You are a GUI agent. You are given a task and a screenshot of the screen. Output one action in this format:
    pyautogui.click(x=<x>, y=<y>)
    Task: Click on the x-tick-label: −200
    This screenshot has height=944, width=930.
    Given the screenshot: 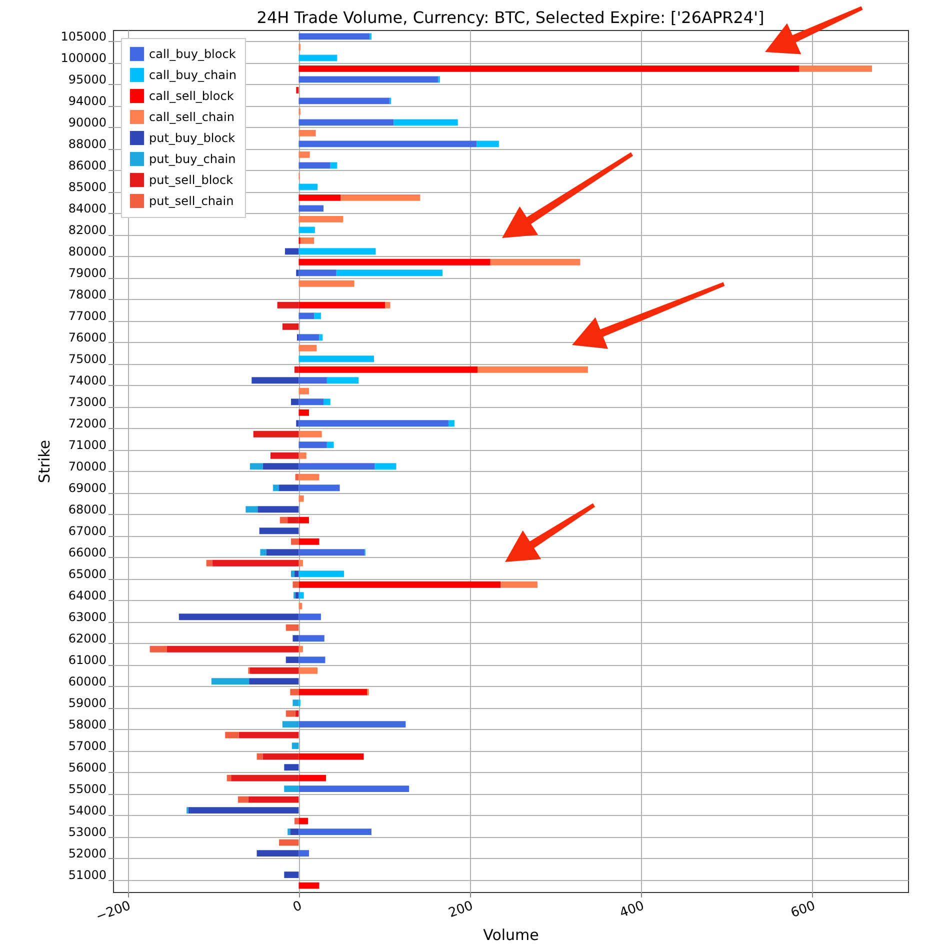 What is the action you would take?
    pyautogui.click(x=113, y=911)
    